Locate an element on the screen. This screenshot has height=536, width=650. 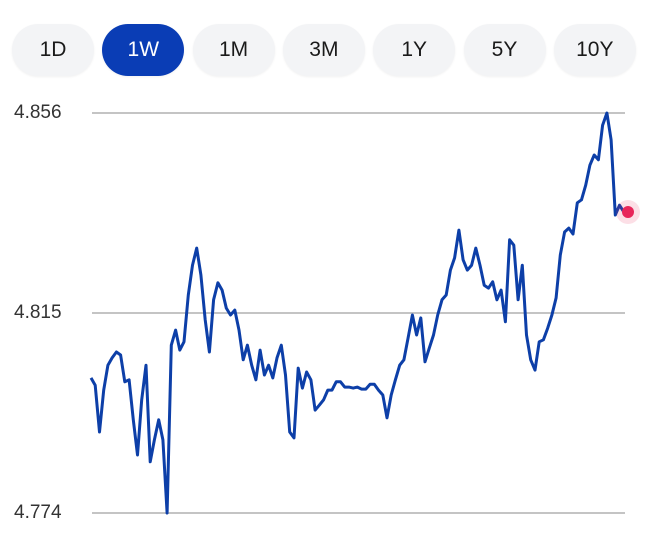
range-tab: 1Y is located at coordinates (414, 50).